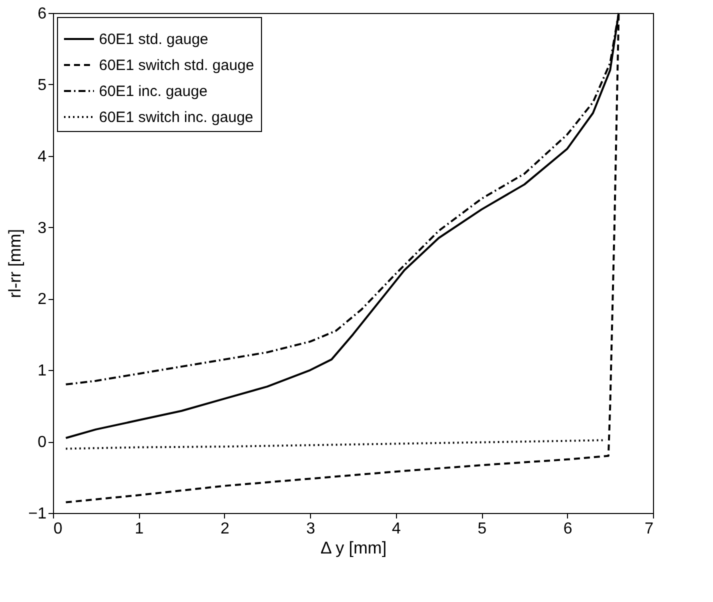  I want to click on x-tick-label: 5, so click(482, 529).